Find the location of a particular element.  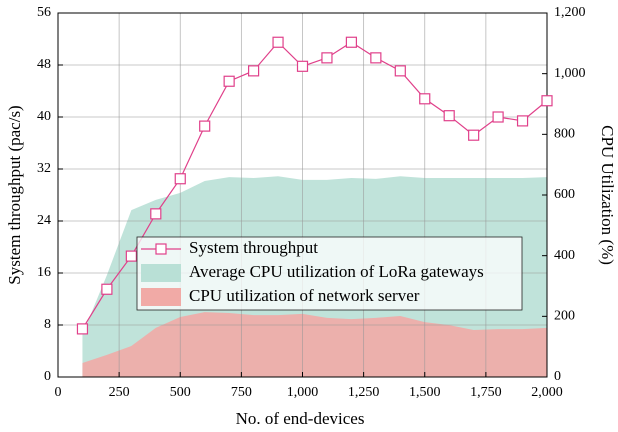

y2-tick-label: 1,000 is located at coordinates (570, 73).